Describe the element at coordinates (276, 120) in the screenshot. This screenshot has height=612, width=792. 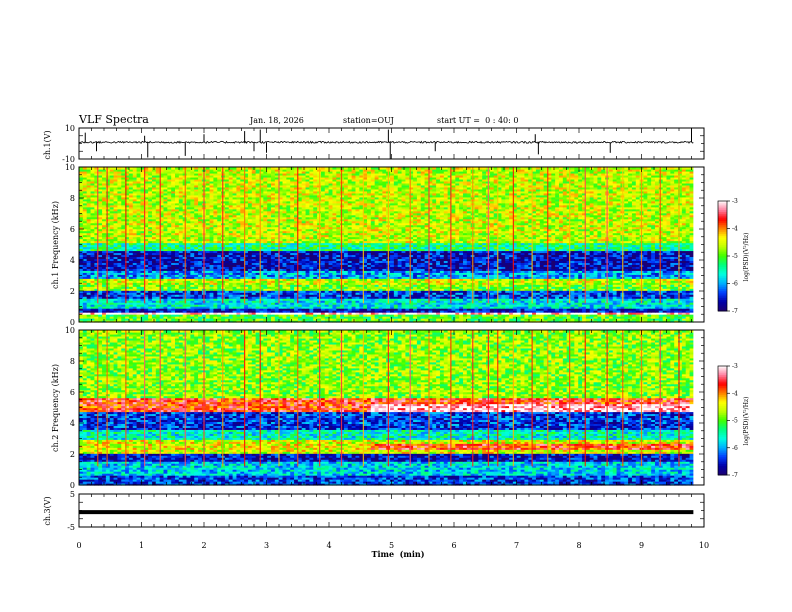
I see `date-label: Jan. 18, 2026` at that location.